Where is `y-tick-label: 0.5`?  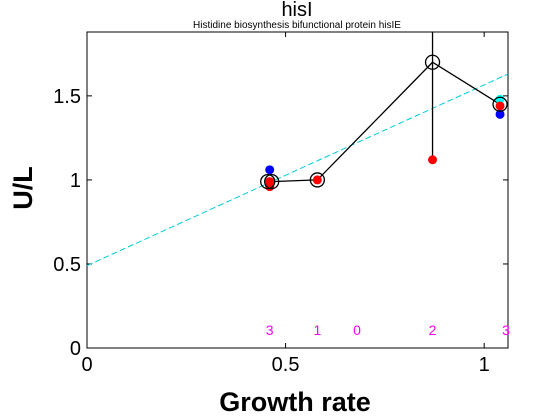 y-tick-label: 0.5 is located at coordinates (67, 265).